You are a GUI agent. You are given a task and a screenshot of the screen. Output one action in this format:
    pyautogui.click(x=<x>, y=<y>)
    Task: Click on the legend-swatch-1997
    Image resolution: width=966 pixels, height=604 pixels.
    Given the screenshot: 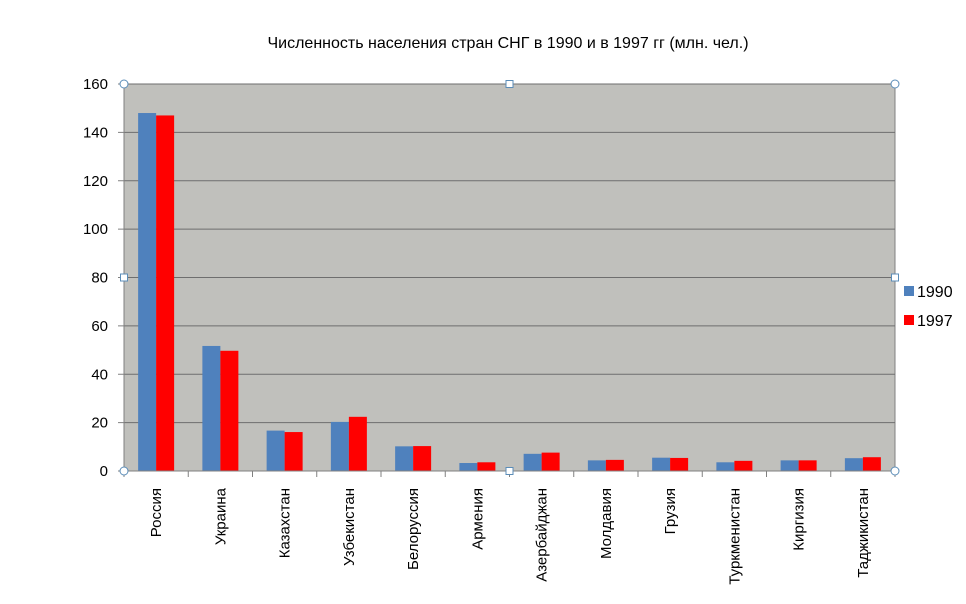 What is the action you would take?
    pyautogui.click(x=909, y=320)
    